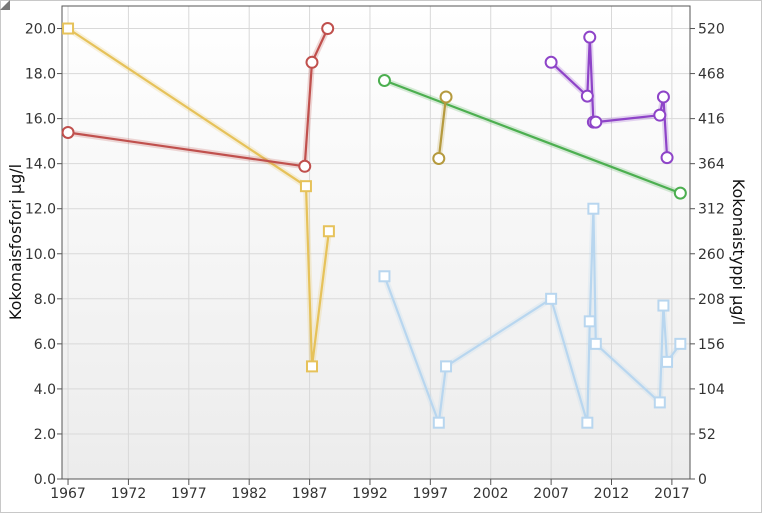  What do you see at coordinates (431, 494) in the screenshot?
I see `x-tick-label: 1997` at bounding box center [431, 494].